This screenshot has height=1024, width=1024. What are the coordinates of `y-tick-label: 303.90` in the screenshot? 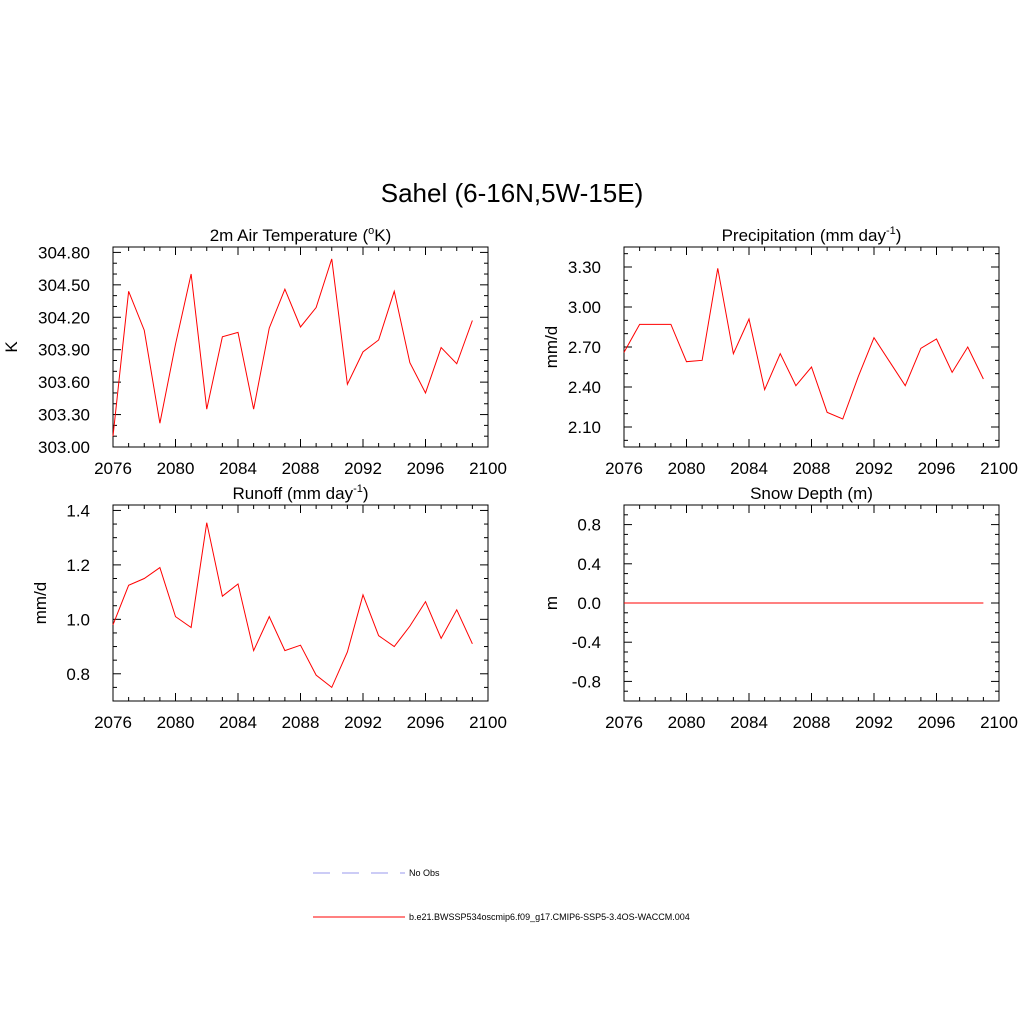 It's located at (64, 350).